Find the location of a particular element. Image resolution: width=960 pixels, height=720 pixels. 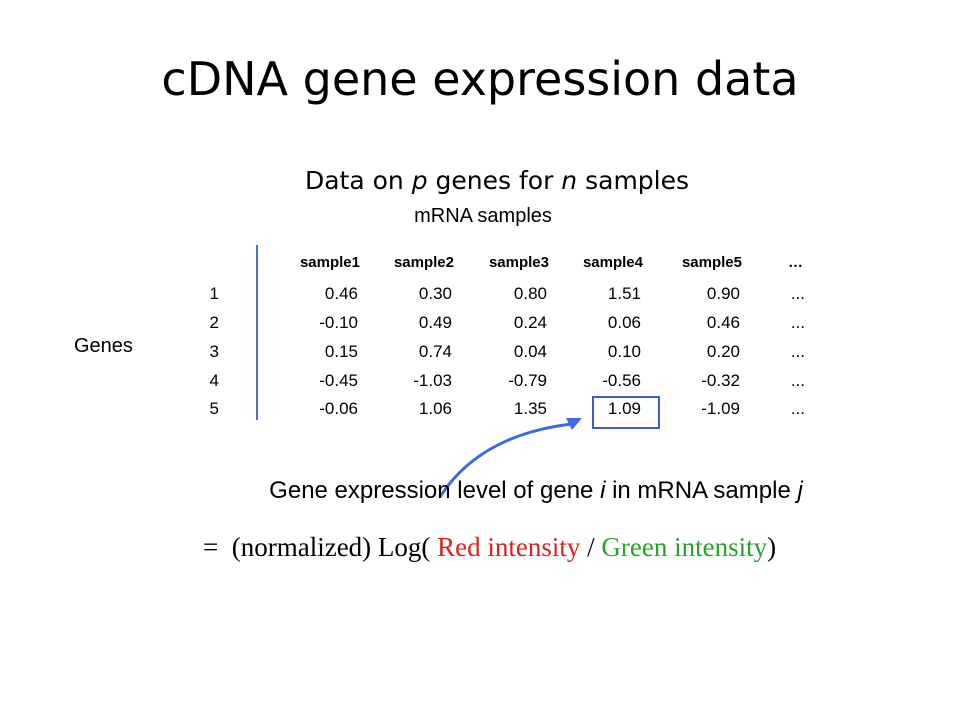

table-cell: 1.09 is located at coordinates (624, 408).